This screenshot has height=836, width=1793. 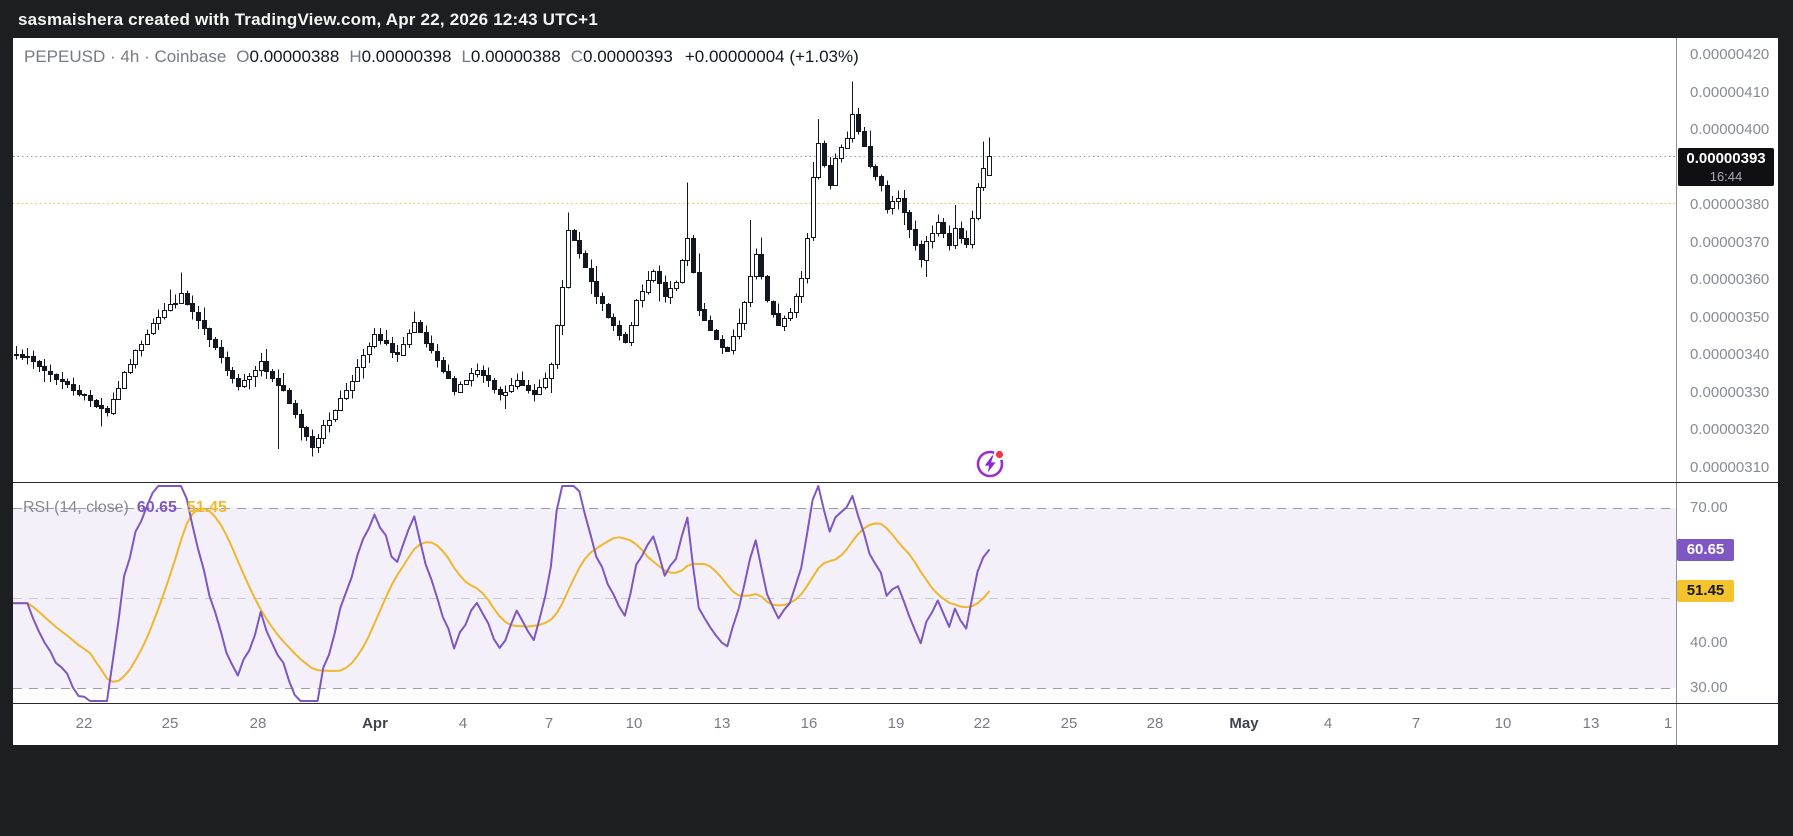 I want to click on ohlc-item: H0.00000398, so click(x=400, y=56).